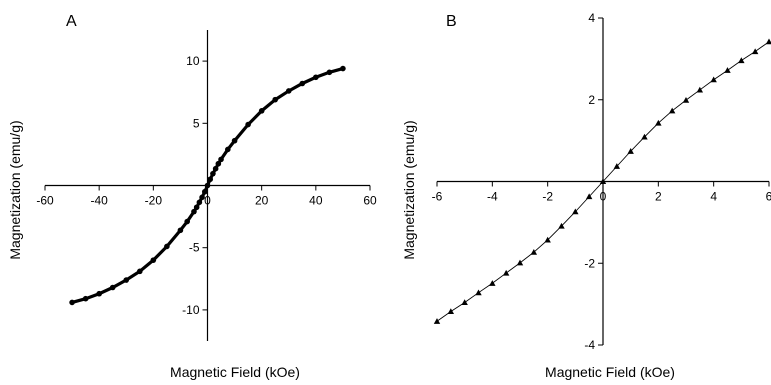  I want to click on panel-b-x-tick-label: 4, so click(713, 197).